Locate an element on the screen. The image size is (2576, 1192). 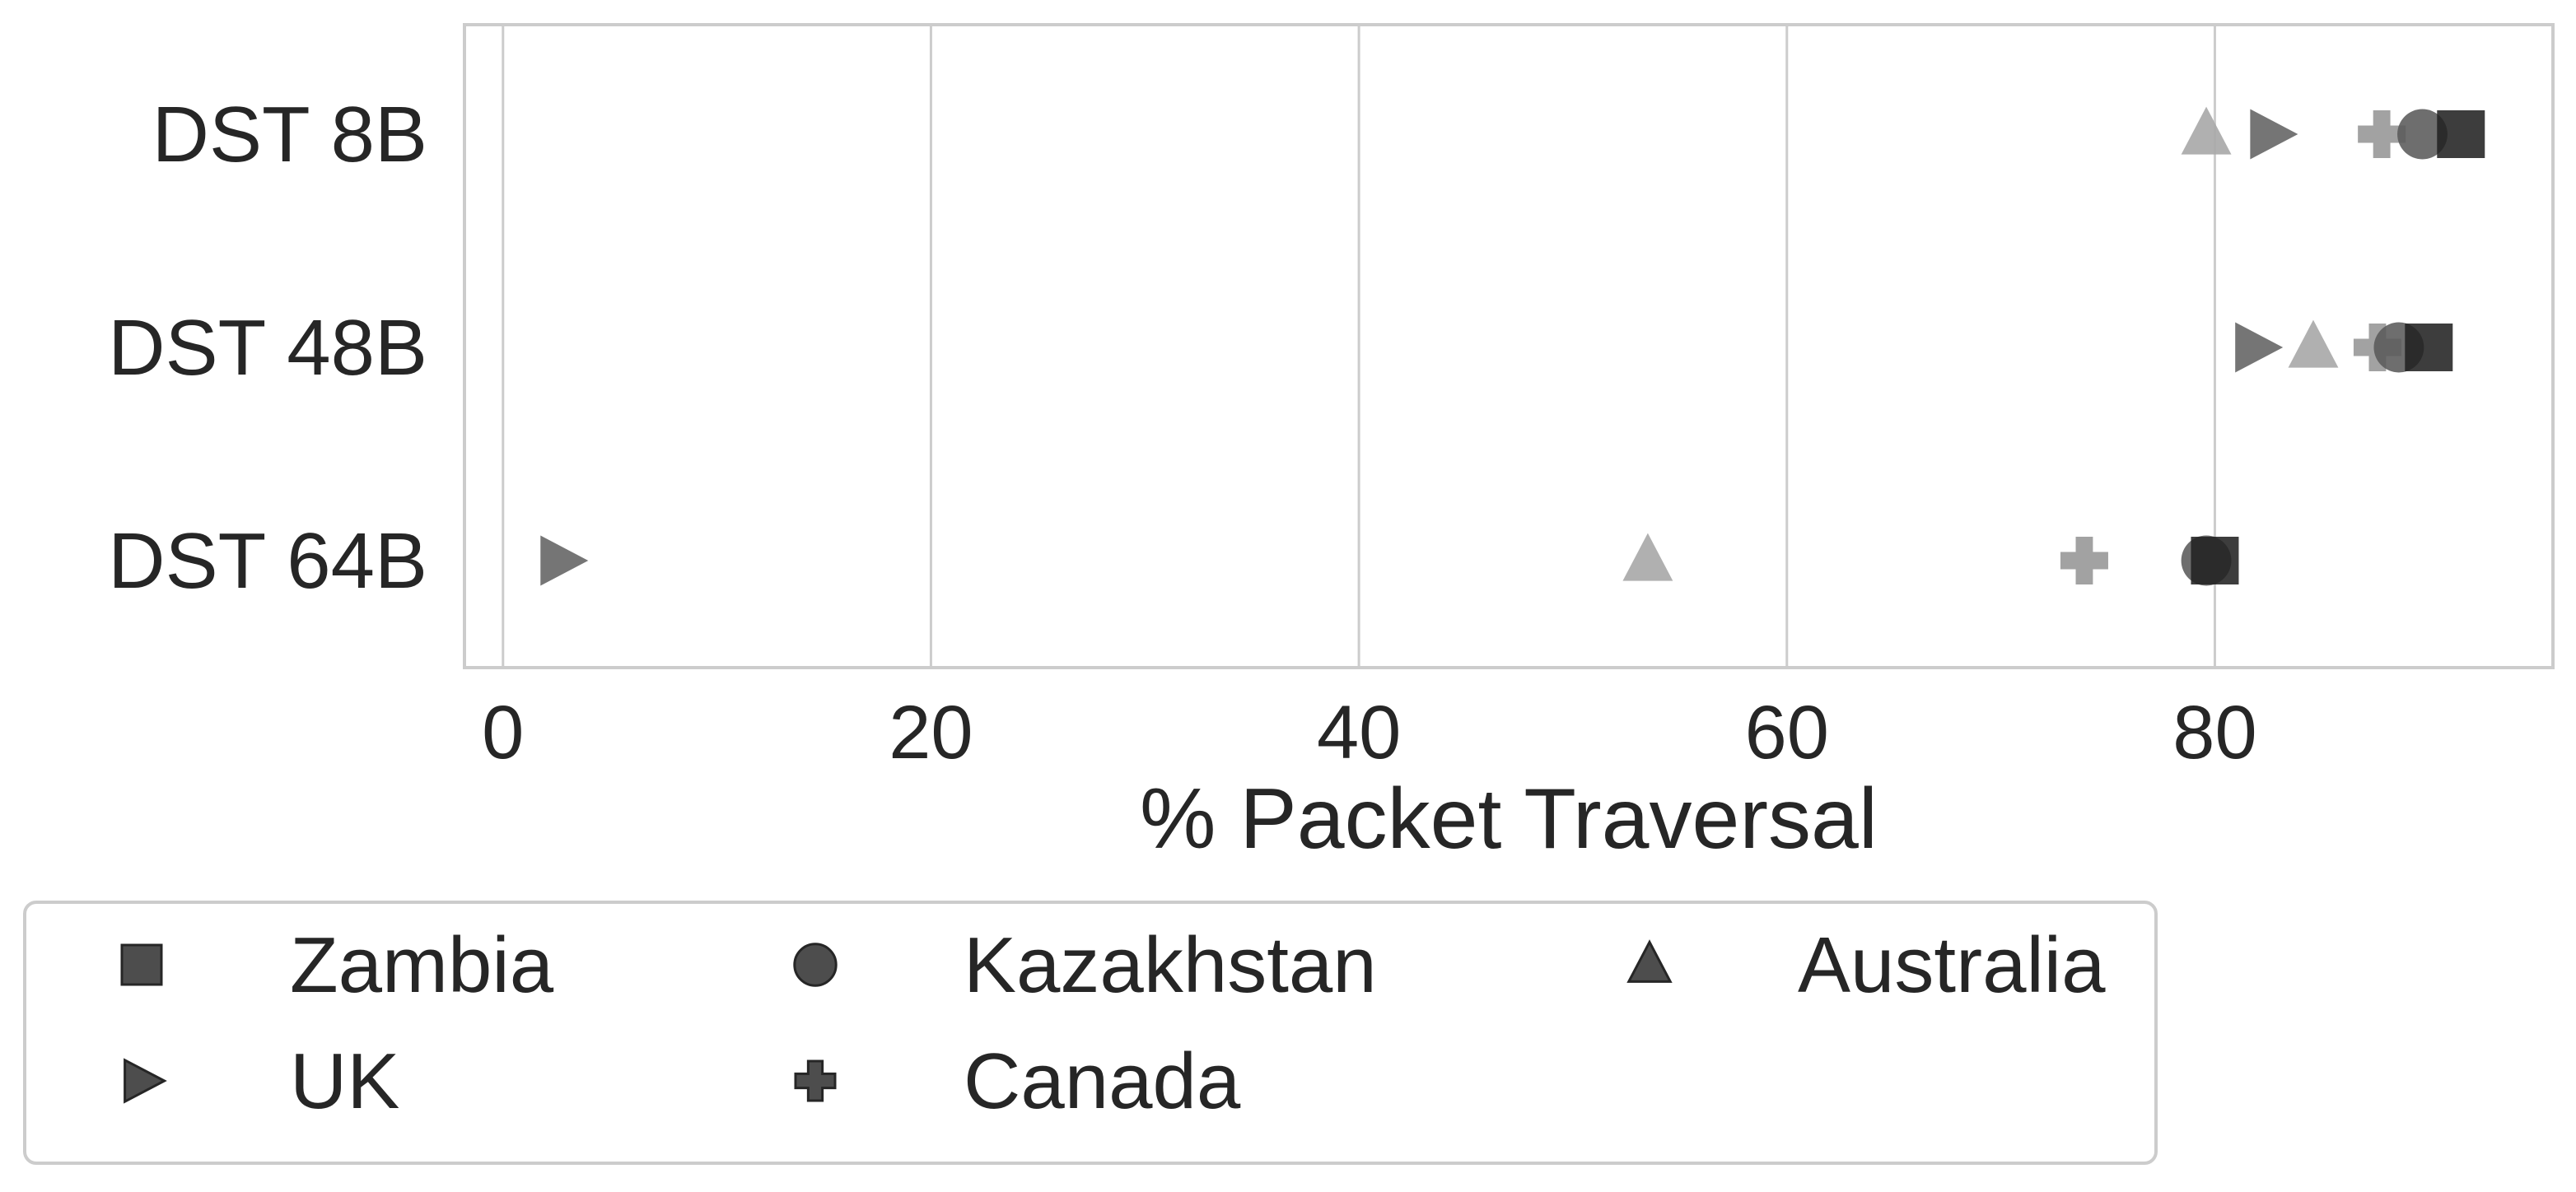
legend-marker-uk is located at coordinates (145, 1081).